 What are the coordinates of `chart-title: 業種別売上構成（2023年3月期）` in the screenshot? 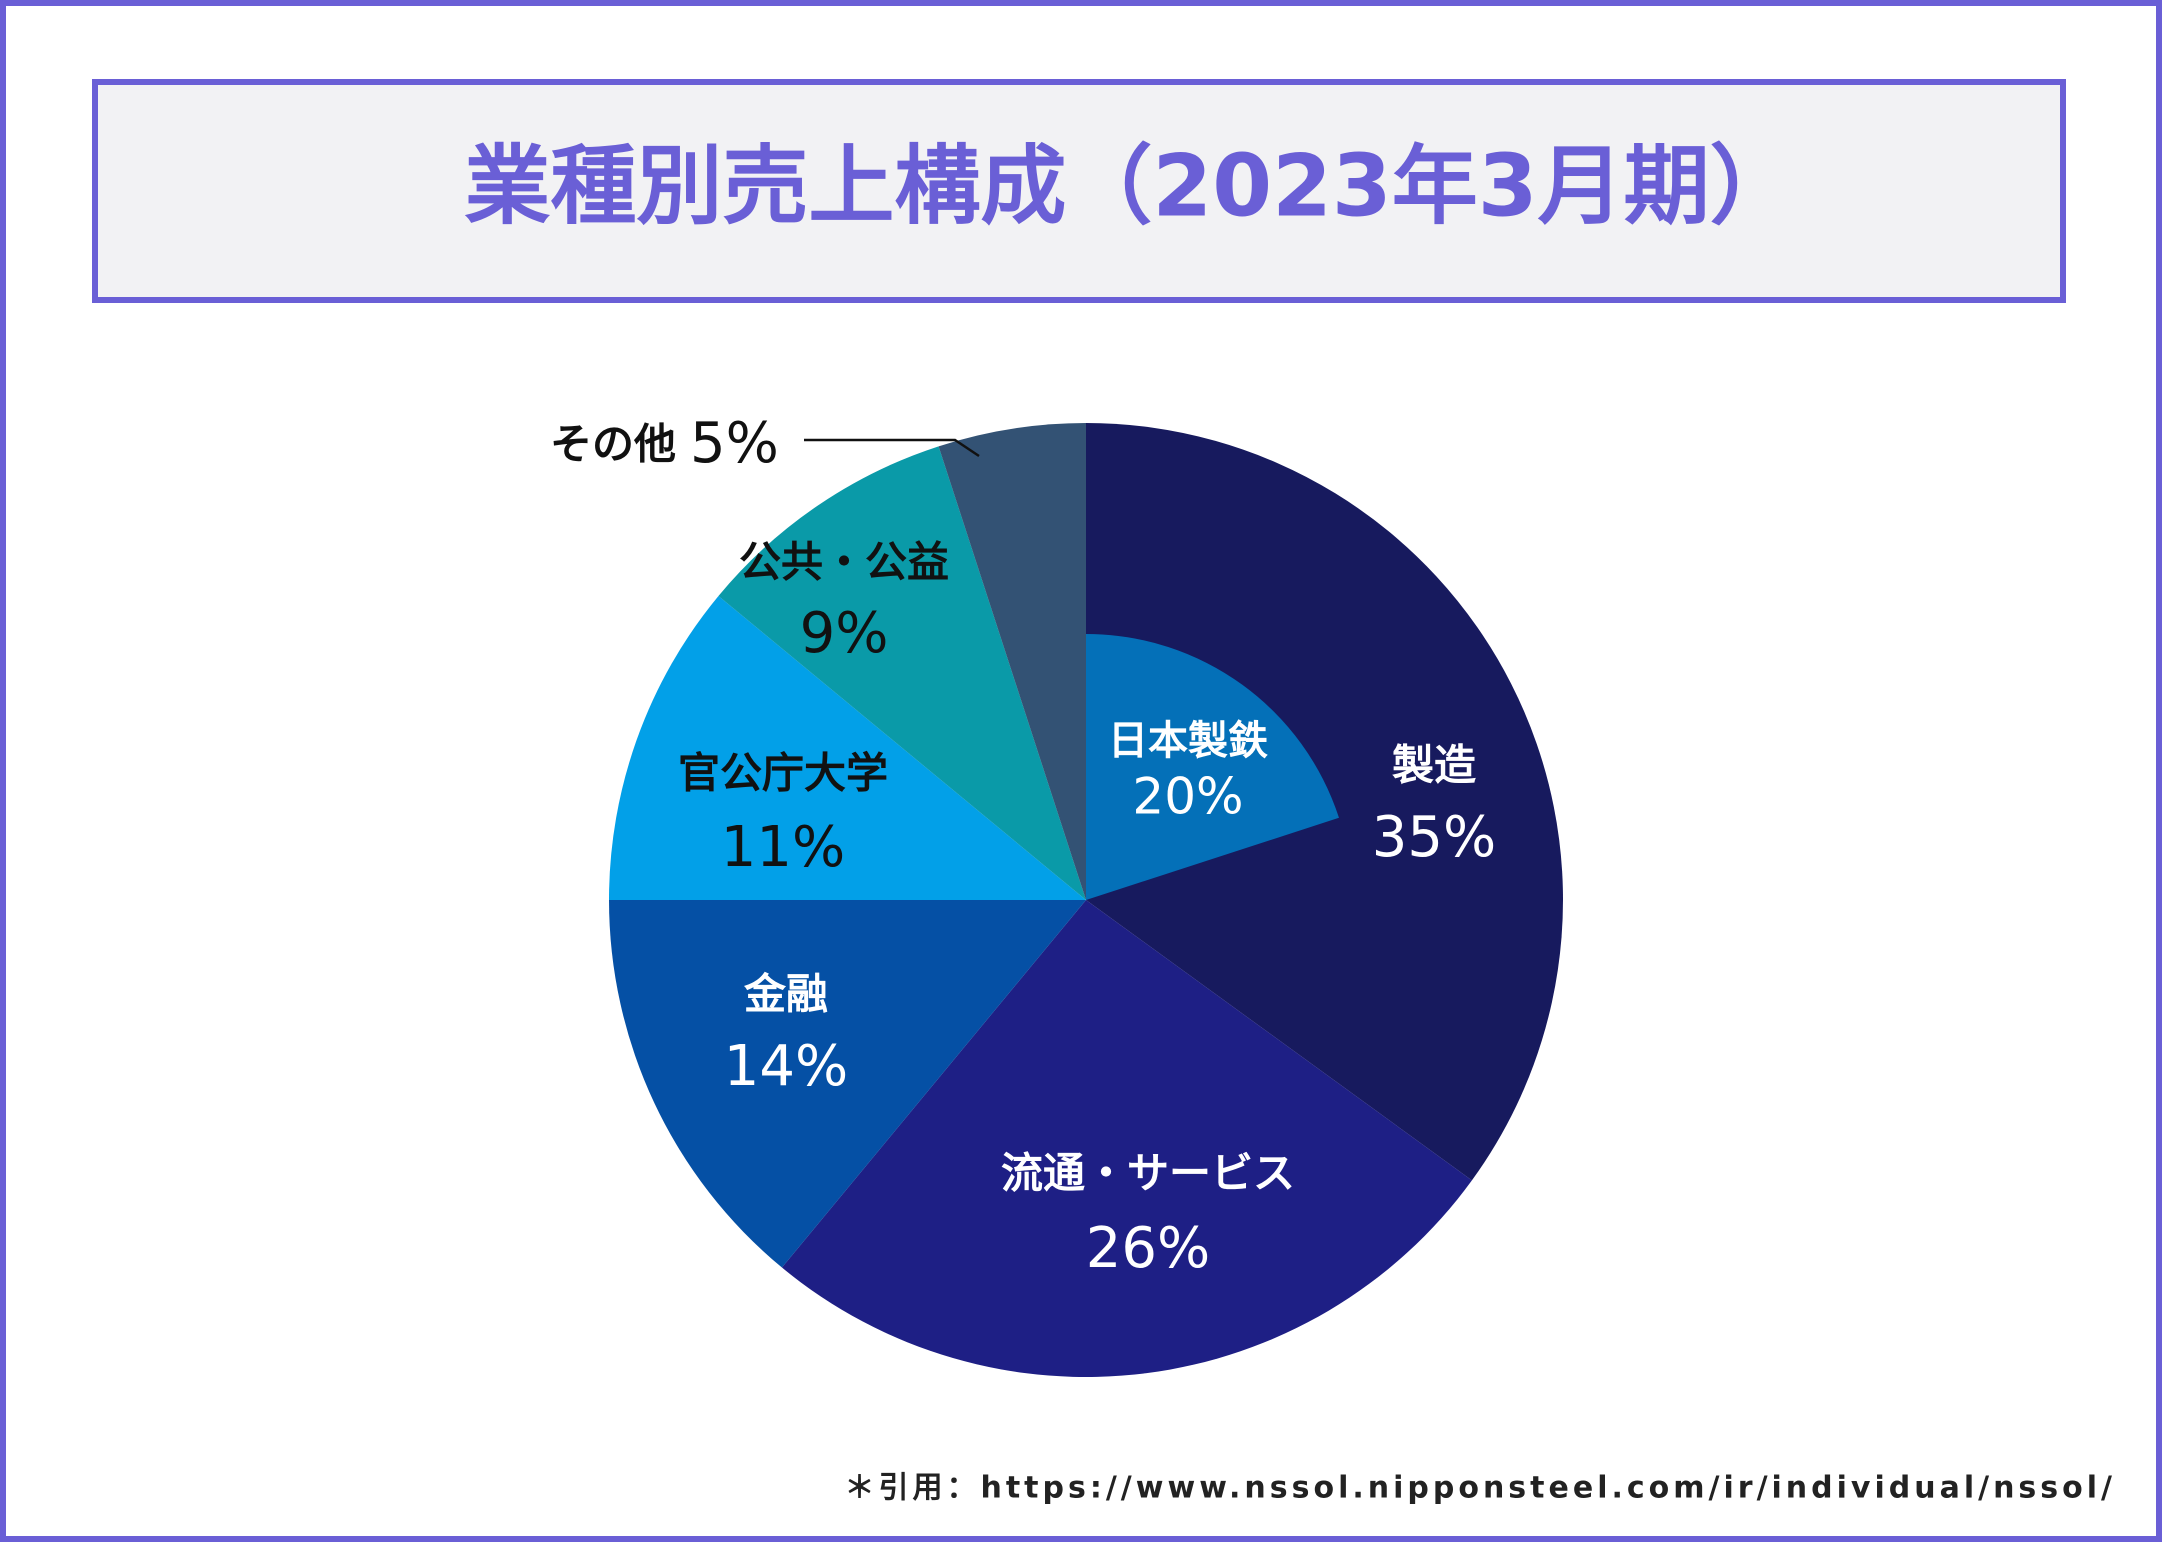 It's located at (1129, 186).